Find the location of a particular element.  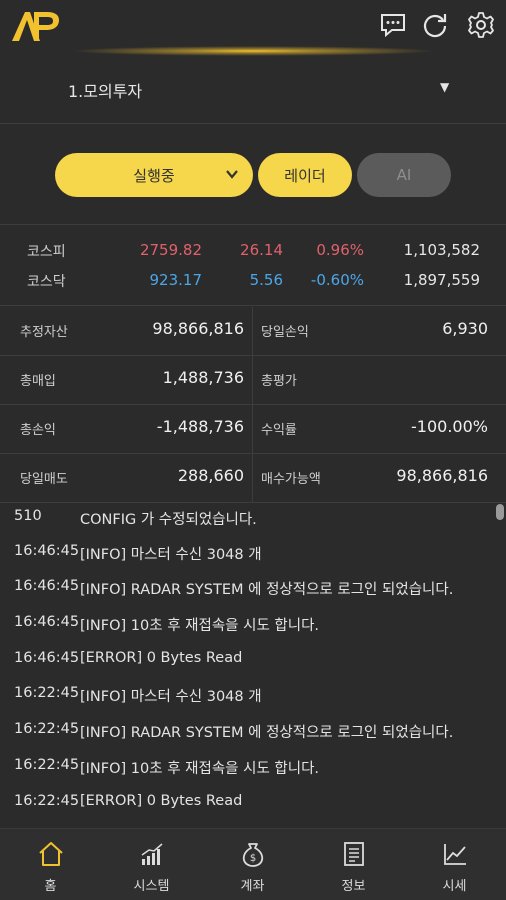

total-pl-label: 총손익 is located at coordinates (38, 430).